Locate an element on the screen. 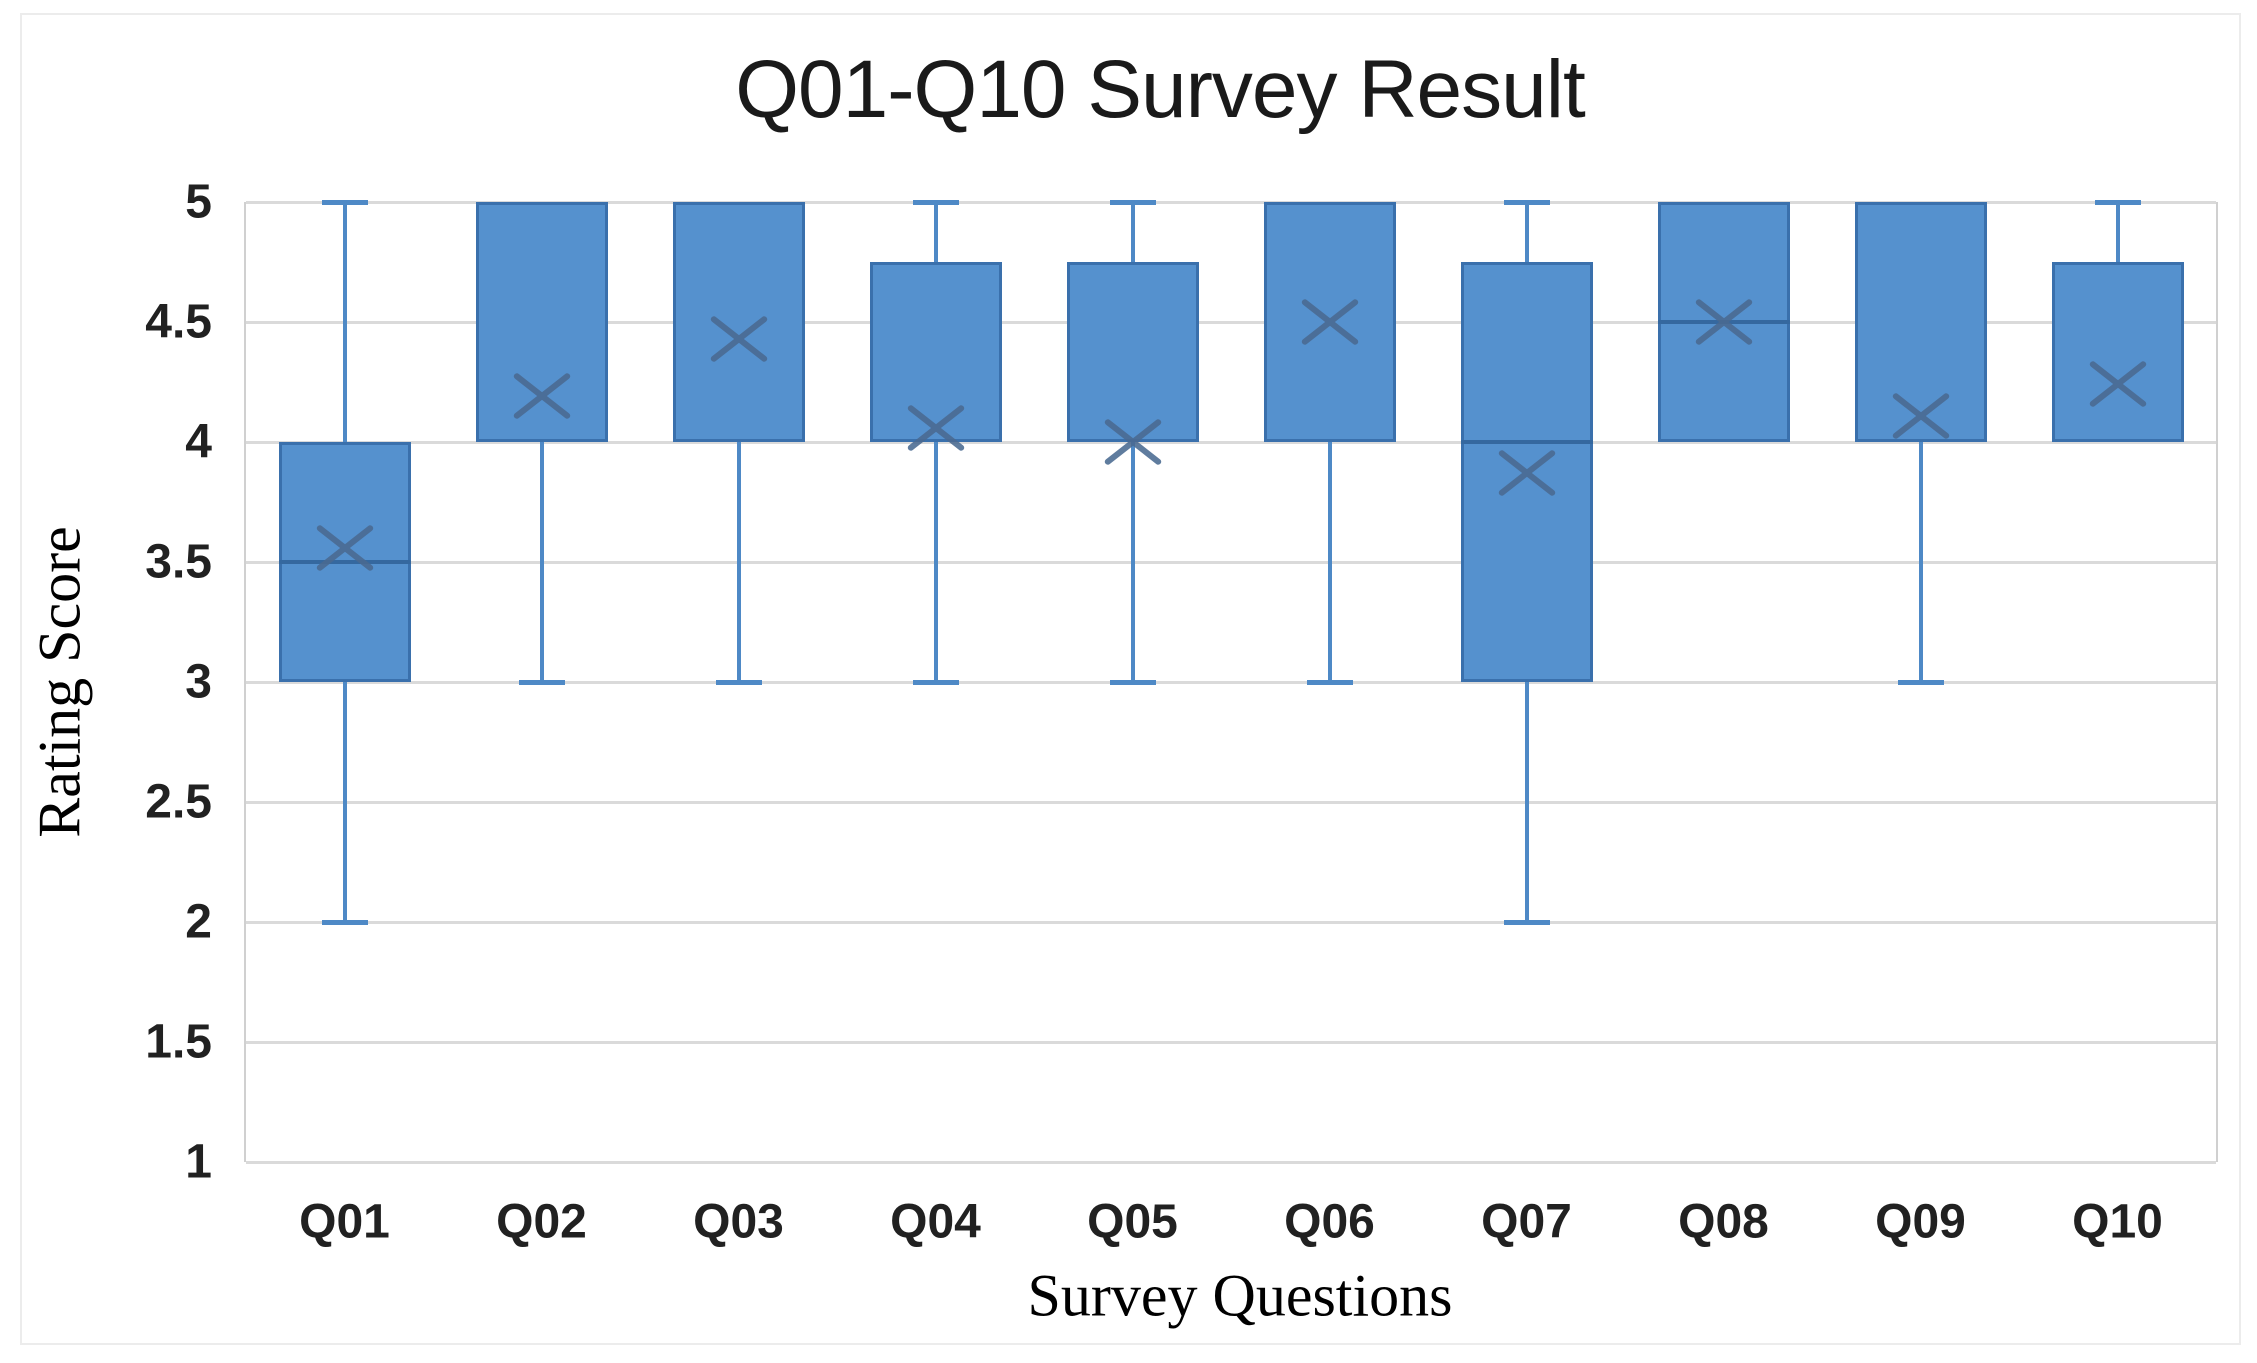  box-Q03 is located at coordinates (738, 322).